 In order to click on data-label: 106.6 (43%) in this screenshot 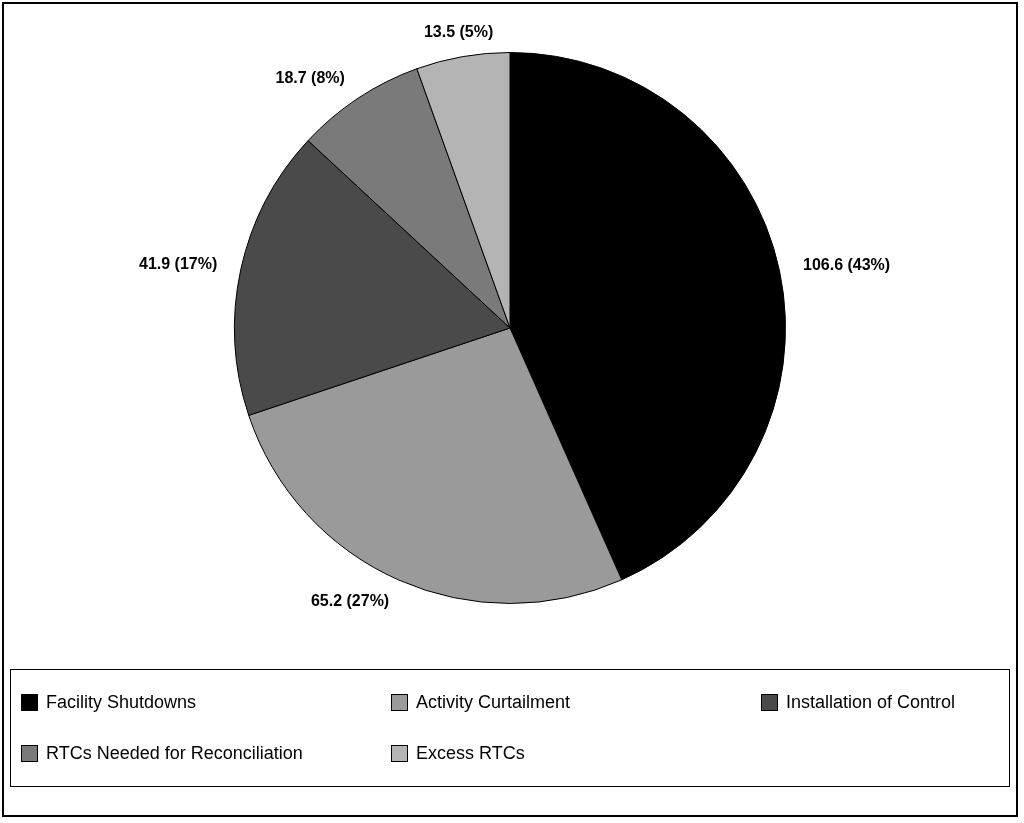, I will do `click(846, 265)`.